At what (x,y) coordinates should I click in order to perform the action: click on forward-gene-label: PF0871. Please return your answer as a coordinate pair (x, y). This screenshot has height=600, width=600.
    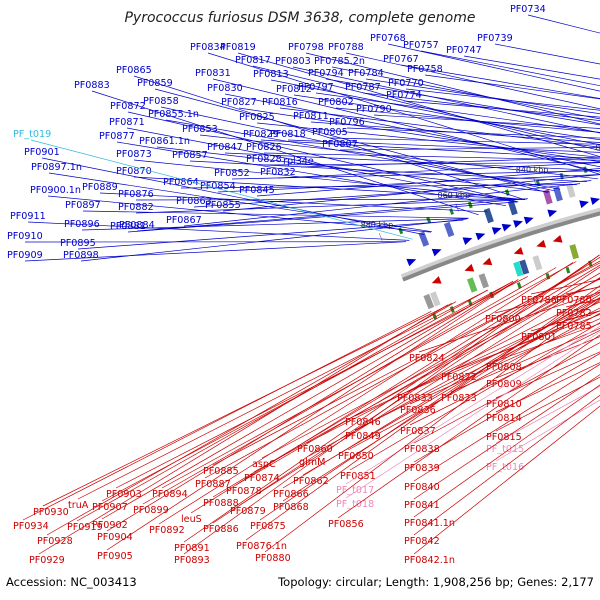
    Looking at the image, I should click on (127, 122).